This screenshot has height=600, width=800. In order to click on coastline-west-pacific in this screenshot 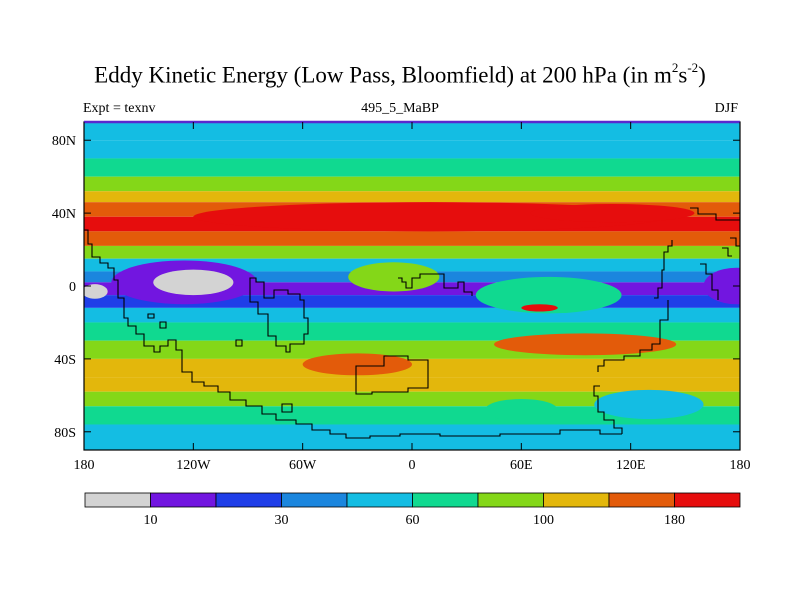, I will do `click(709, 281)`.